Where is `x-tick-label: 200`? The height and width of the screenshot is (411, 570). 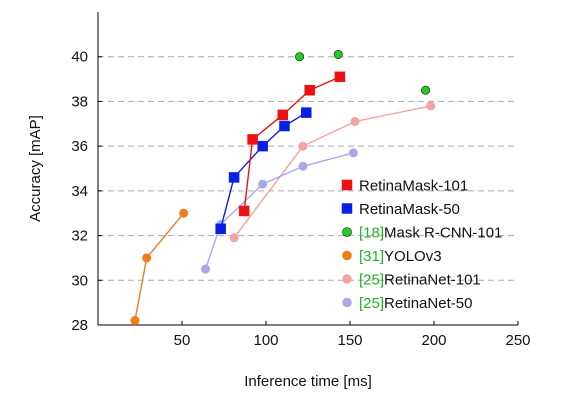 x-tick-label: 200 is located at coordinates (433, 340).